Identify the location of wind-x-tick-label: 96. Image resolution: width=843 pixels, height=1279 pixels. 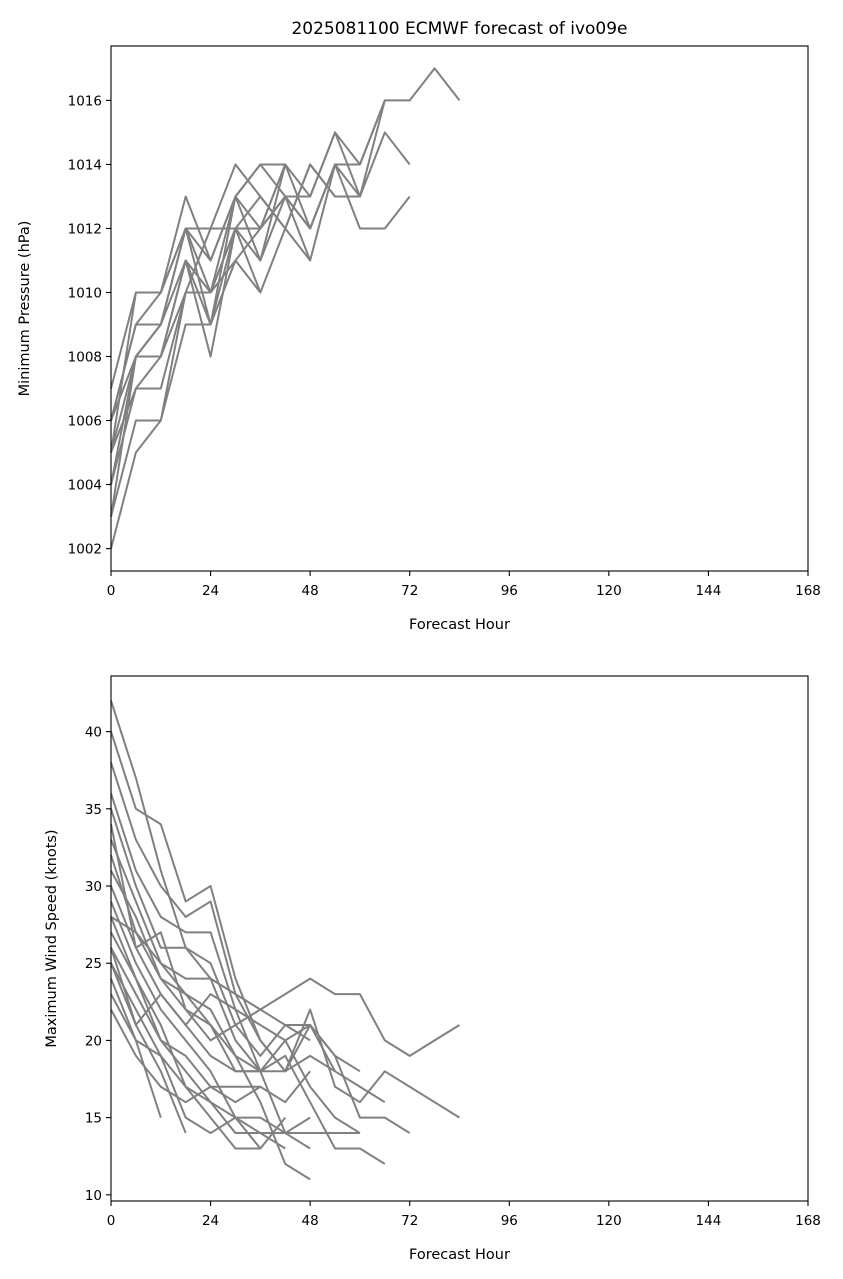
(509, 1221).